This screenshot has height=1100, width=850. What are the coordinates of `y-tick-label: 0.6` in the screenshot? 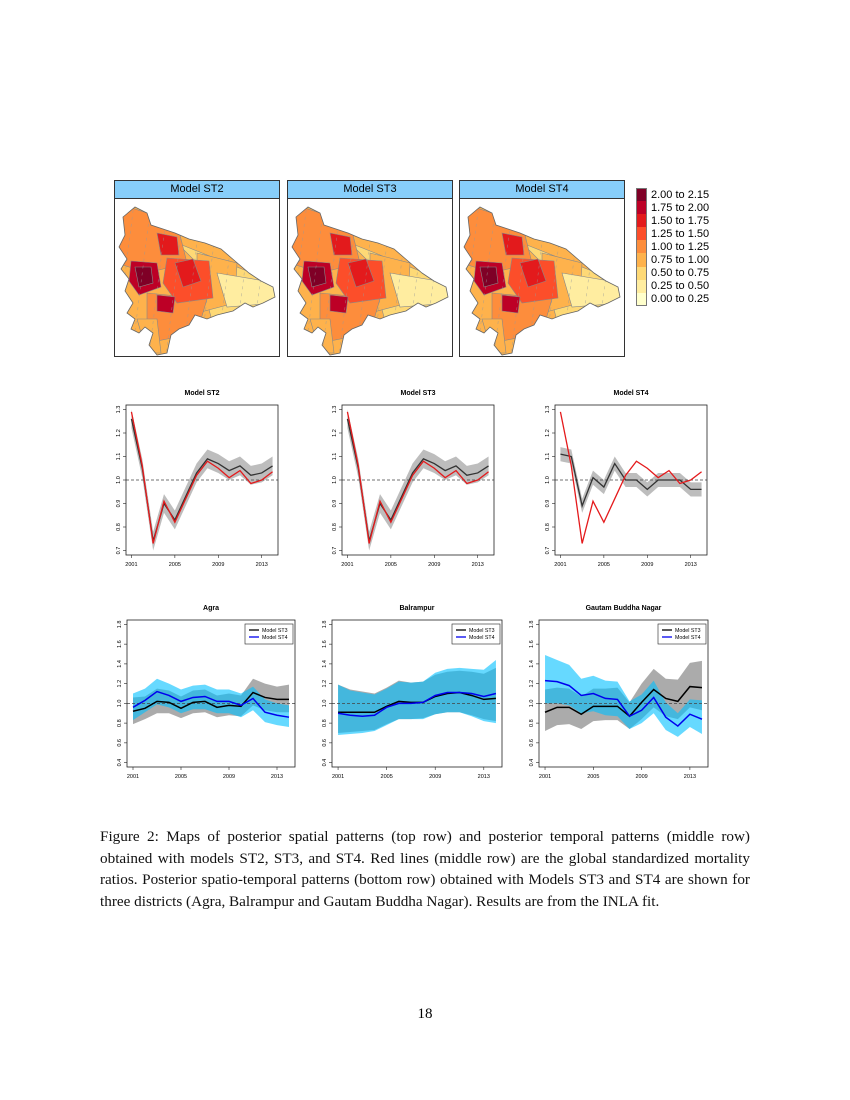 It's located at (325, 743).